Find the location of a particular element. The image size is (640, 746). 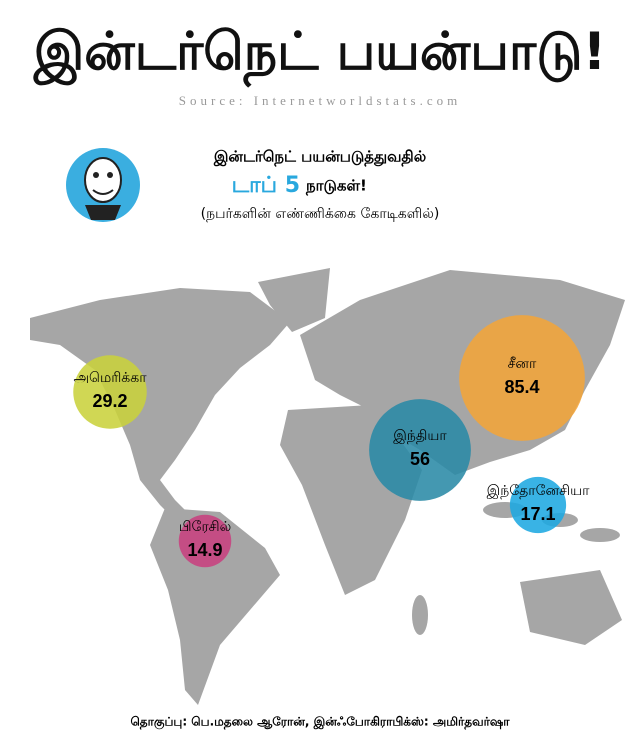

country-label: பிரேசில் is located at coordinates (205, 527).